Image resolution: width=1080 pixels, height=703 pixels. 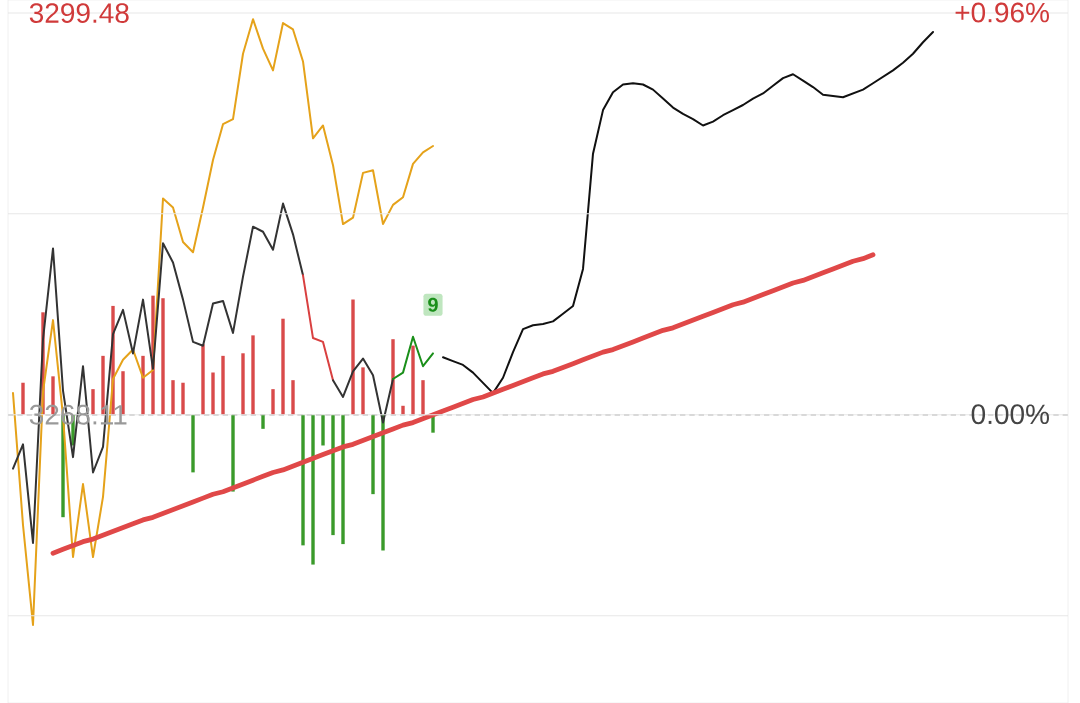 I want to click on y-tick-label: 3299.48, so click(x=79, y=13).